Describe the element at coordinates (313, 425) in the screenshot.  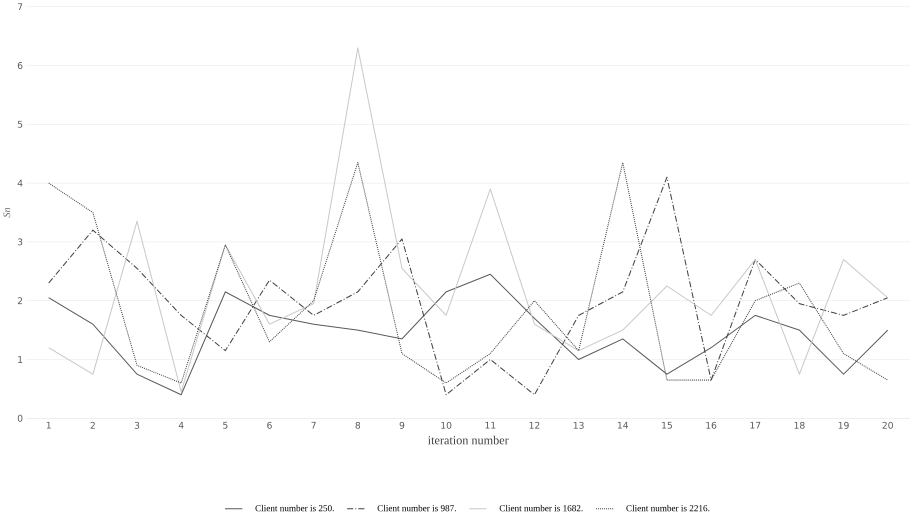
I see `x-tick-label: 7` at that location.